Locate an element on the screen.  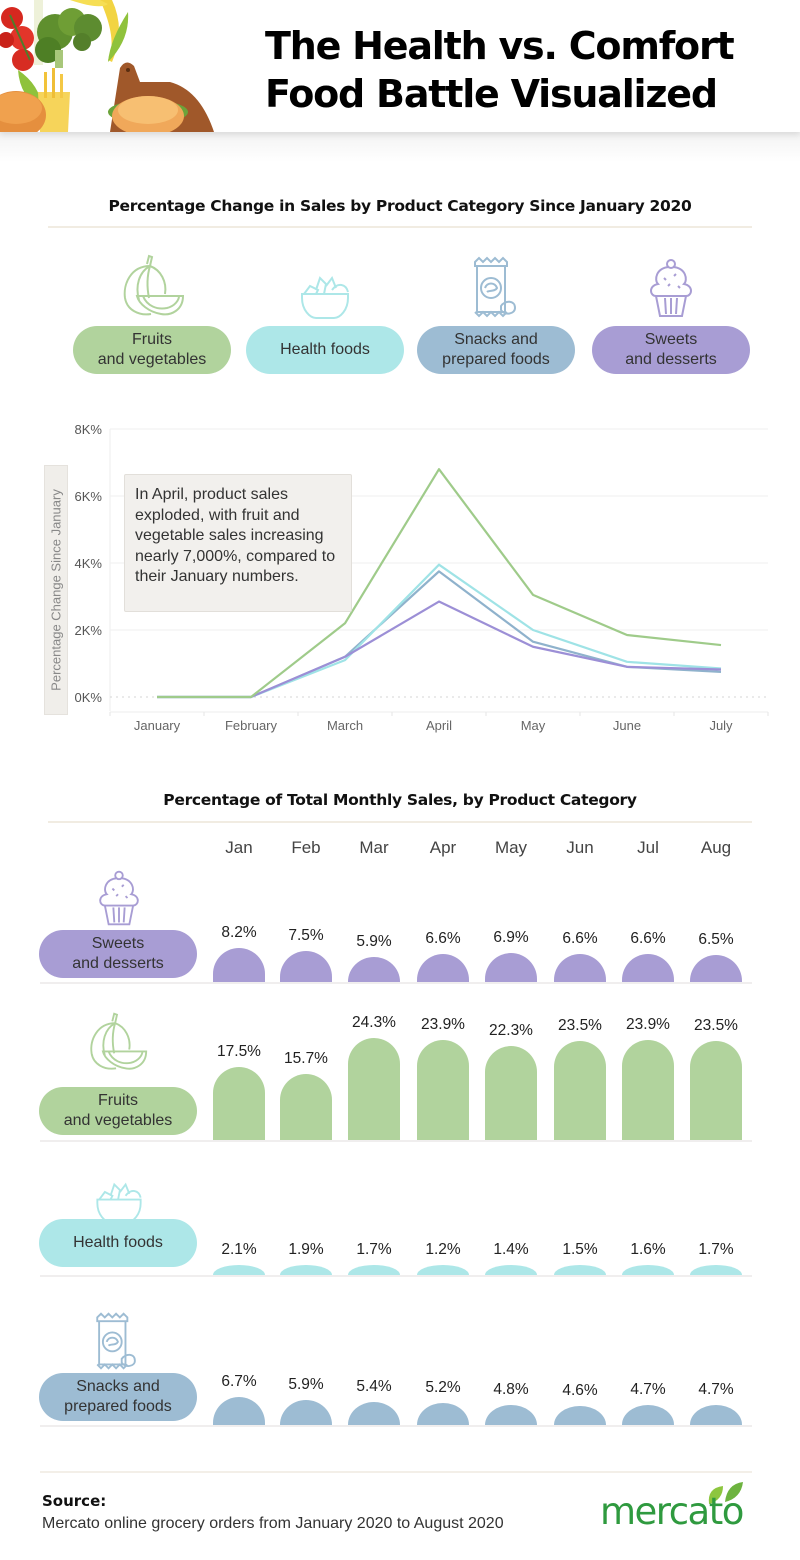
bar-value-label: 5.2% is located at coordinates (443, 1388).